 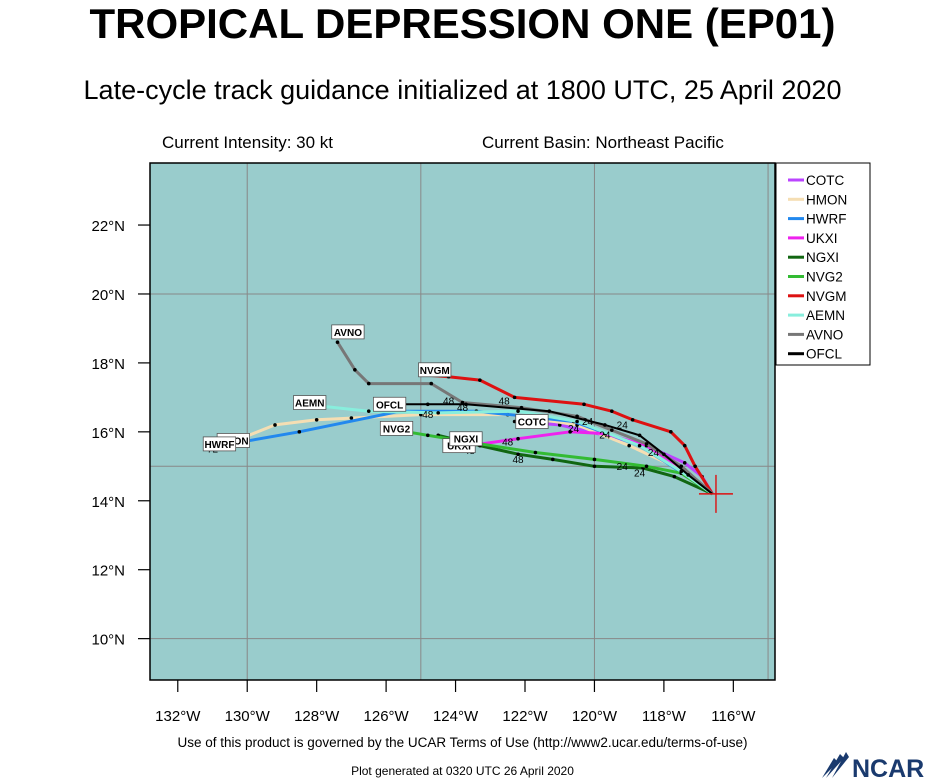 What do you see at coordinates (826, 296) in the screenshot?
I see `legend-label-nvgm: NVGM` at bounding box center [826, 296].